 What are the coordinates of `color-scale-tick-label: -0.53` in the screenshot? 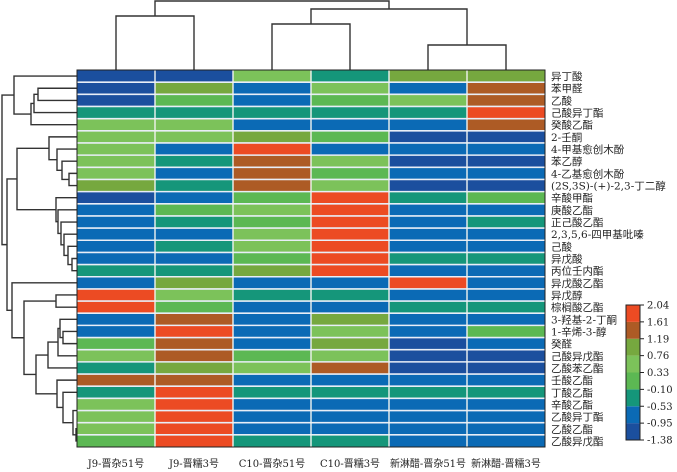 It's located at (660, 407).